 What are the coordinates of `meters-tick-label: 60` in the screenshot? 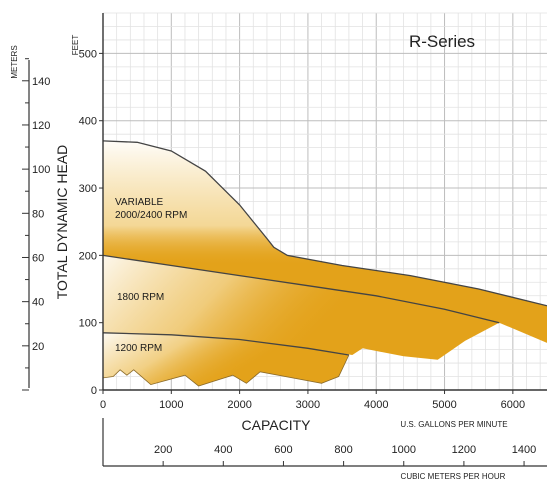 It's located at (38, 258).